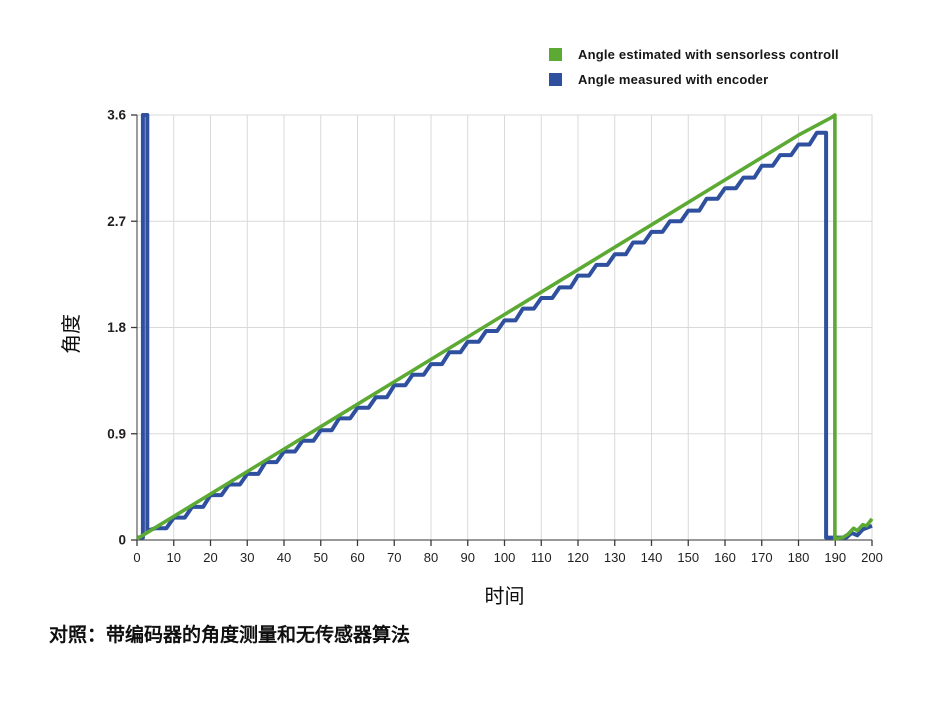  What do you see at coordinates (116, 115) in the screenshot?
I see `y-tick-label: 3.6` at bounding box center [116, 115].